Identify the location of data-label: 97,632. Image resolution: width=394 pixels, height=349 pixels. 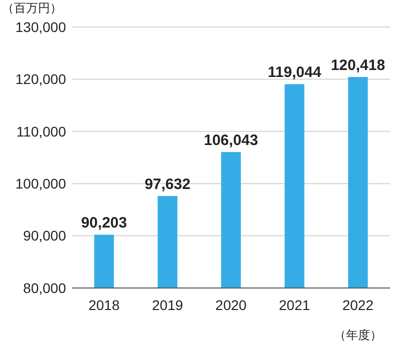
(167, 184).